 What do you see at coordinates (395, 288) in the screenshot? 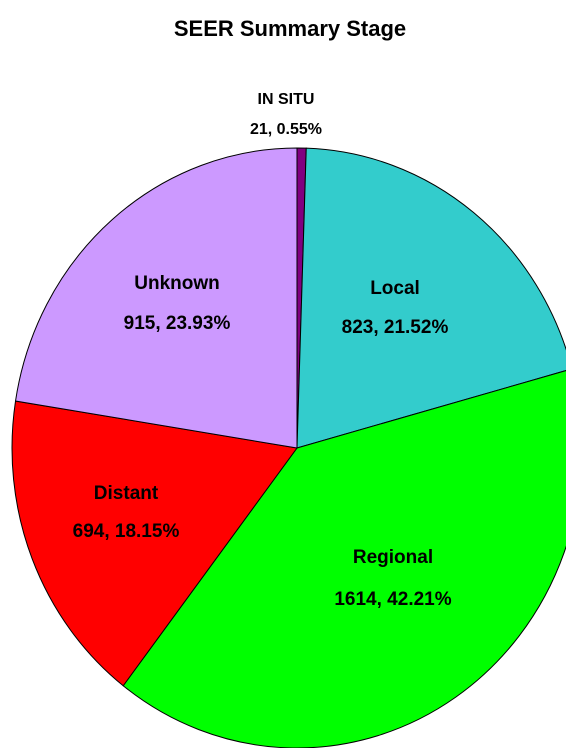
I see `slice-label: Local` at bounding box center [395, 288].